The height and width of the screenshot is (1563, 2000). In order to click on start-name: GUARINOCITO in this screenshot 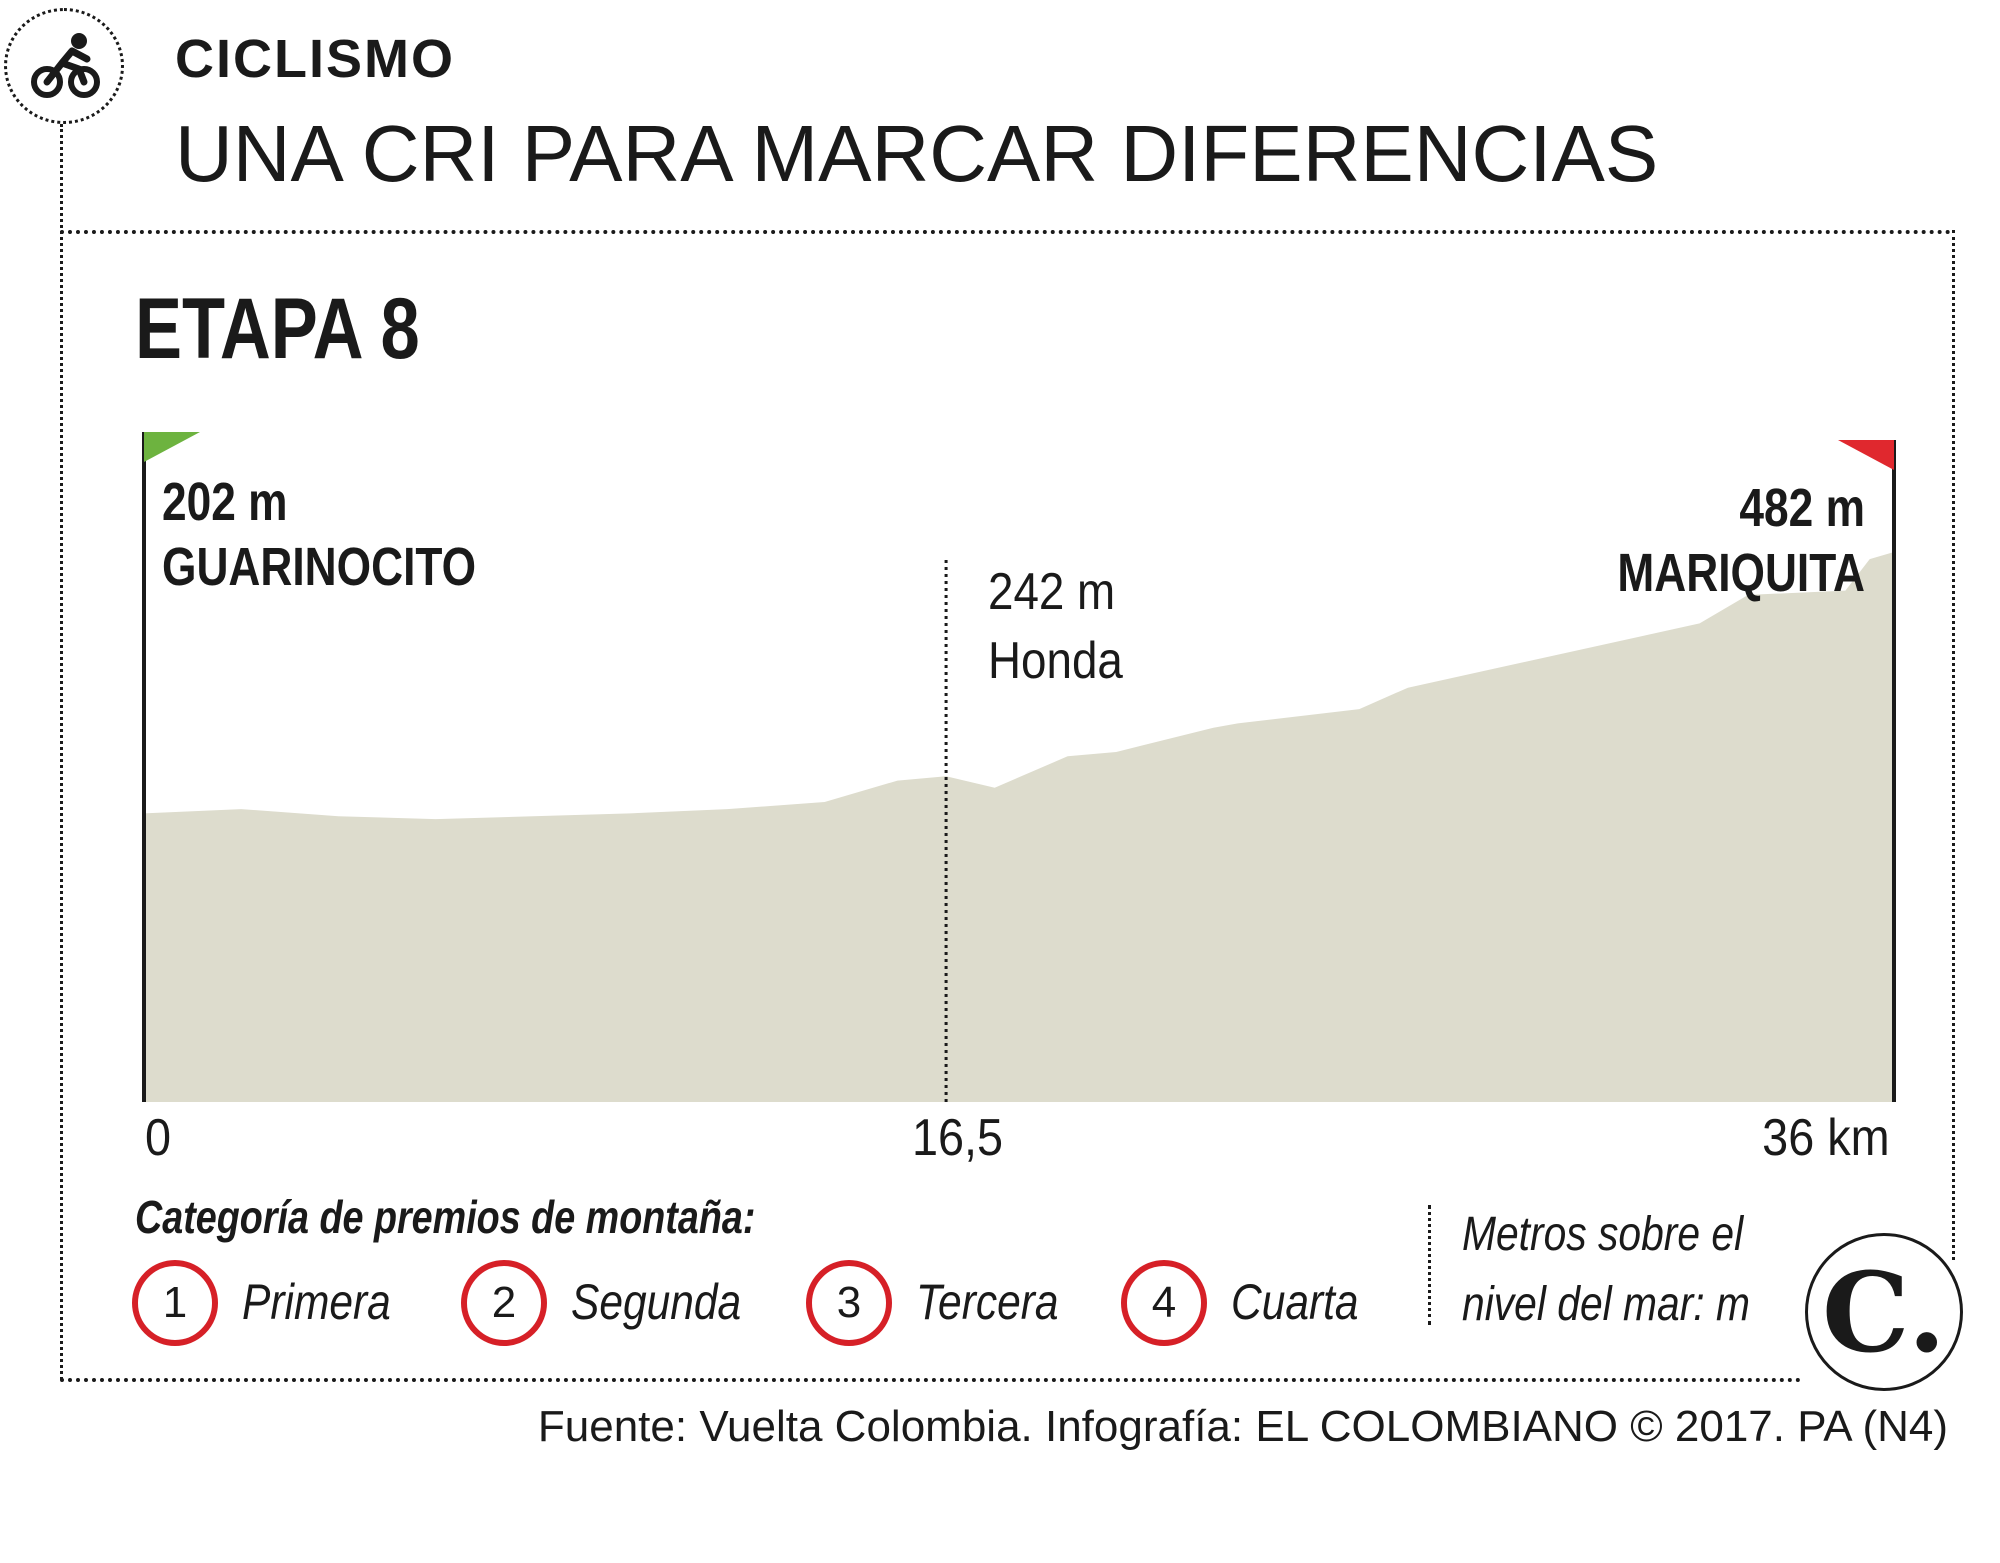, I will do `click(319, 566)`.